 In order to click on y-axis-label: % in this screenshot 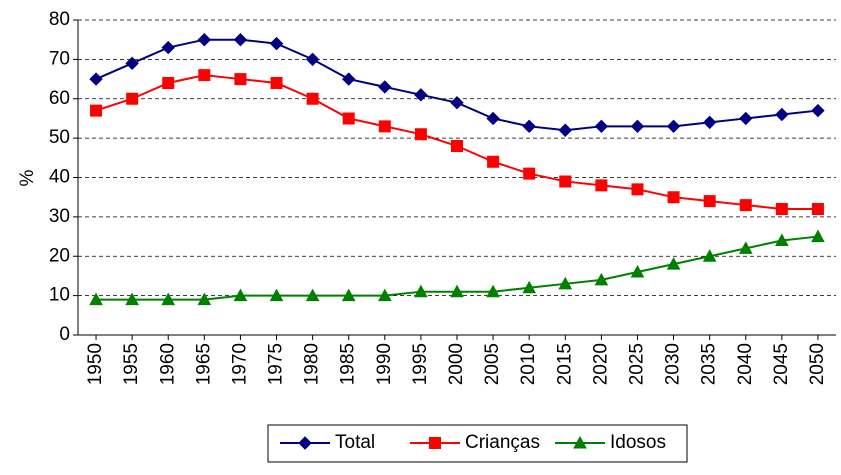, I will do `click(27, 177)`.